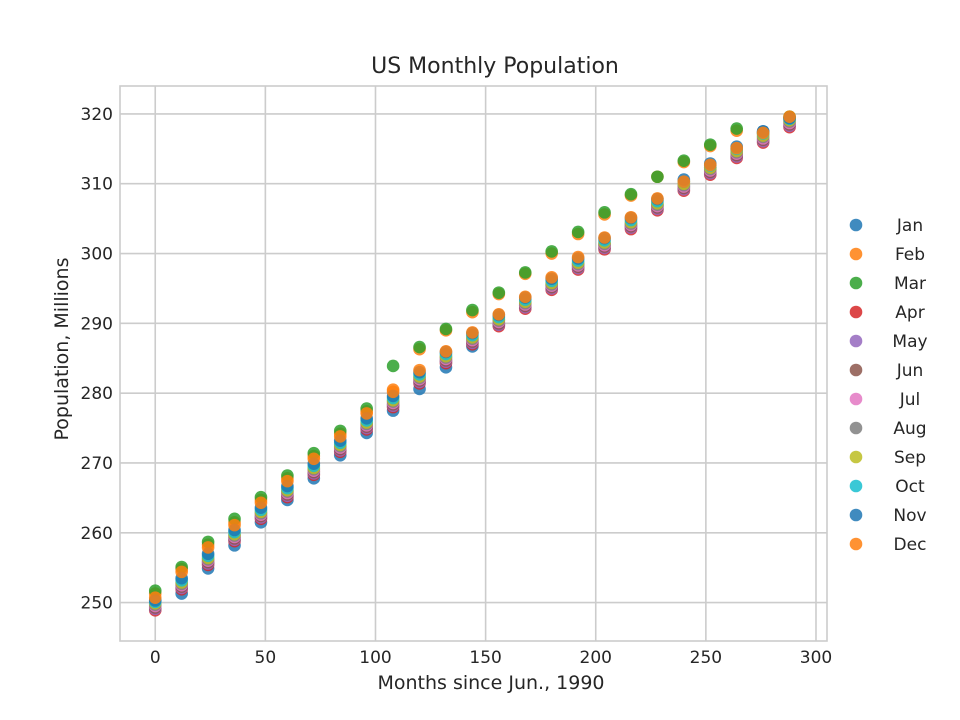  I want to click on legend-item: Nov, so click(888, 516).